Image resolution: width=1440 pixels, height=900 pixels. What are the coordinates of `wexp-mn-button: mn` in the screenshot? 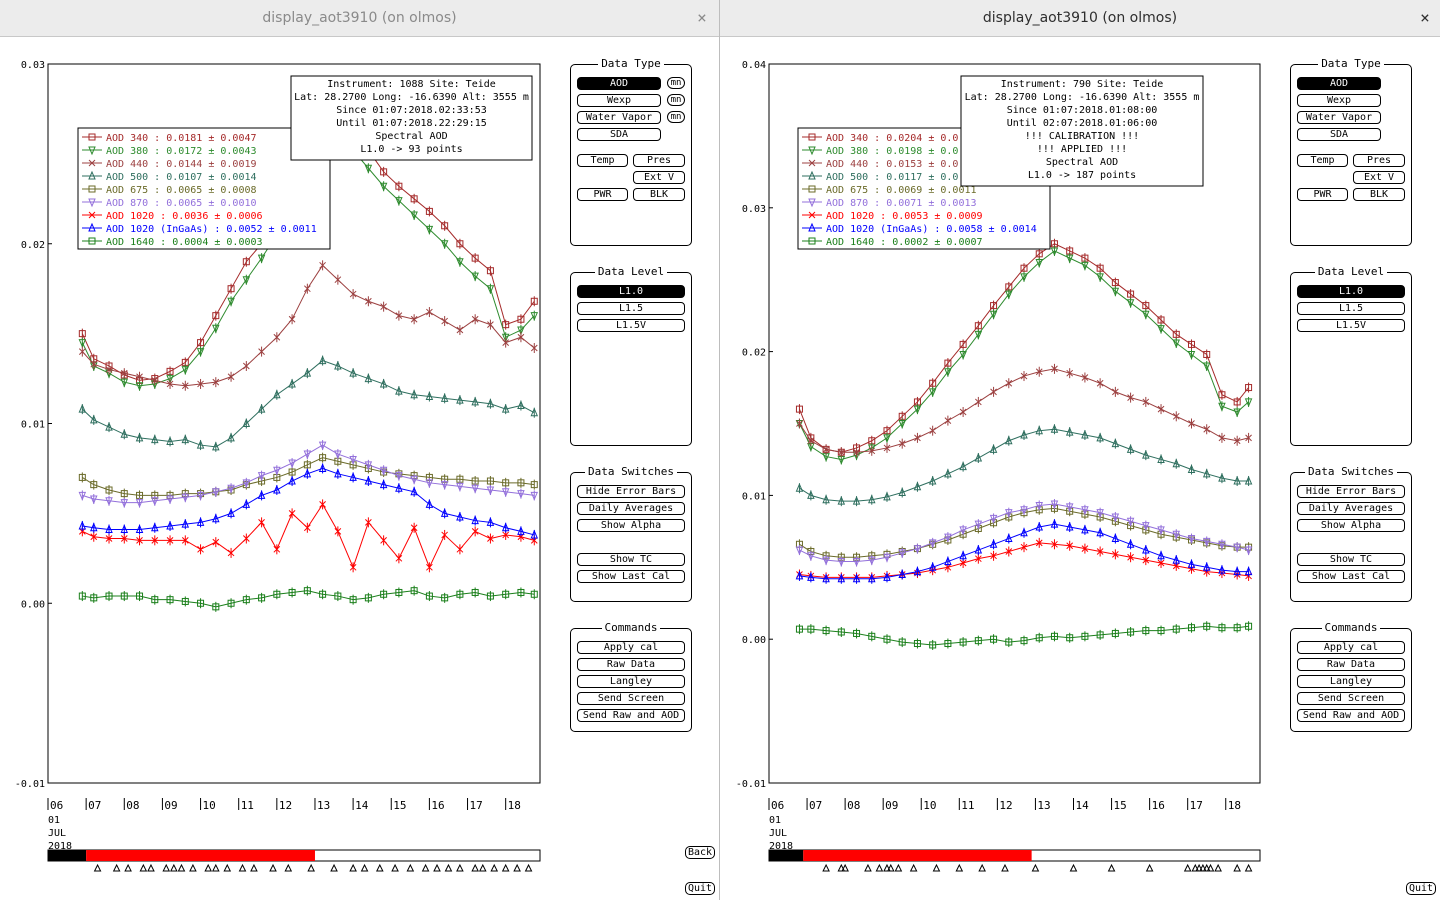 It's located at (676, 100).